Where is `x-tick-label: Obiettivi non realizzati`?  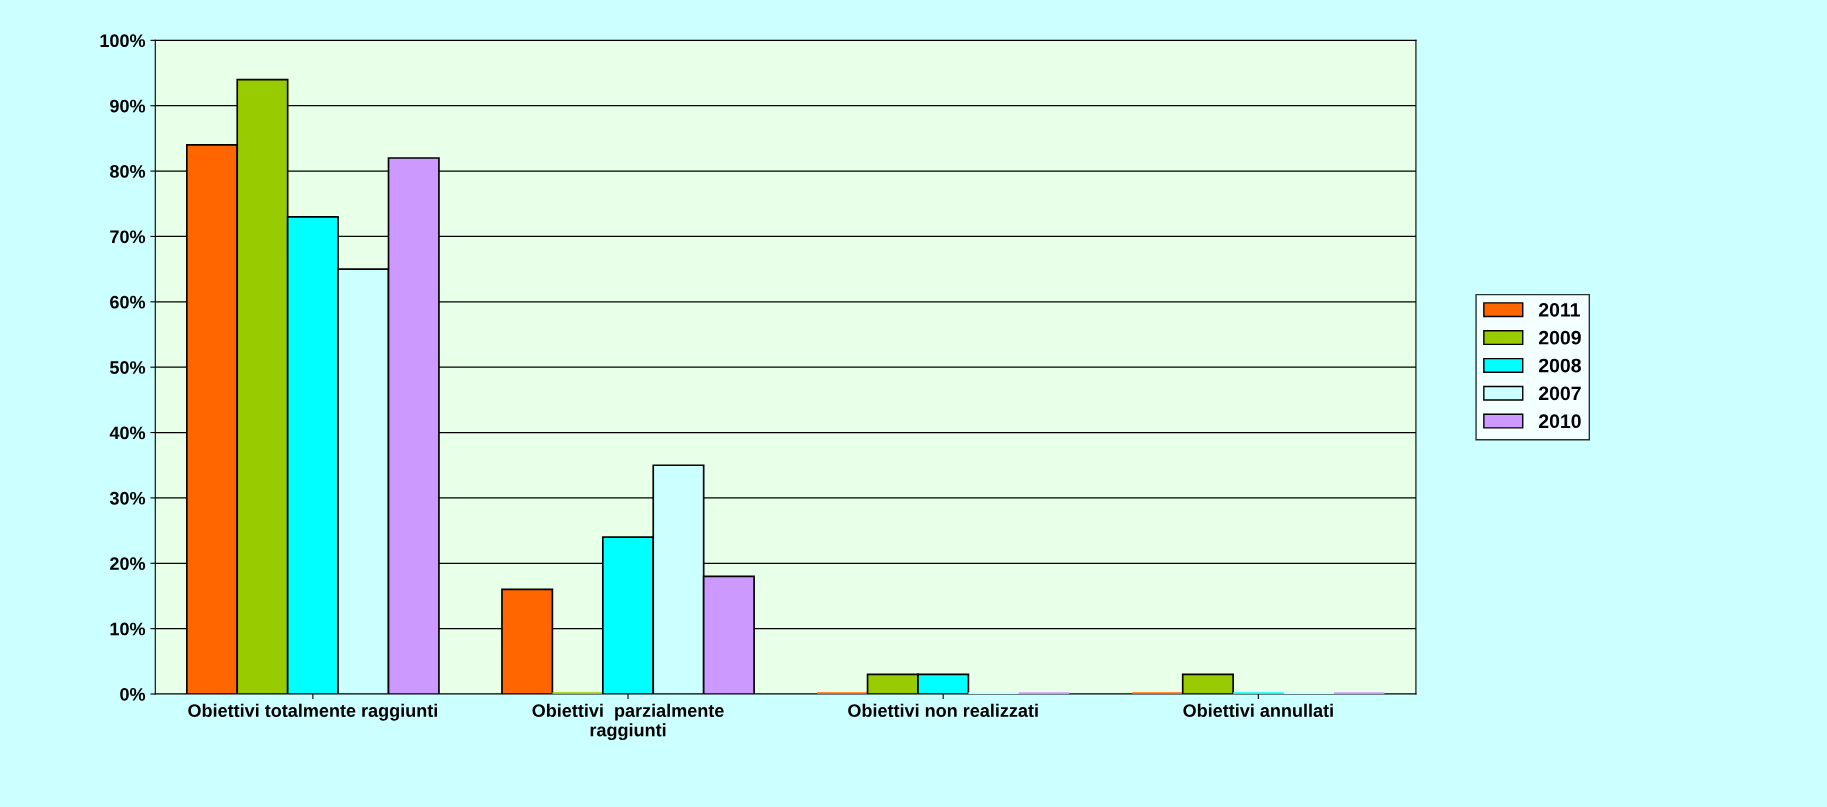 x-tick-label: Obiettivi non realizzati is located at coordinates (943, 710).